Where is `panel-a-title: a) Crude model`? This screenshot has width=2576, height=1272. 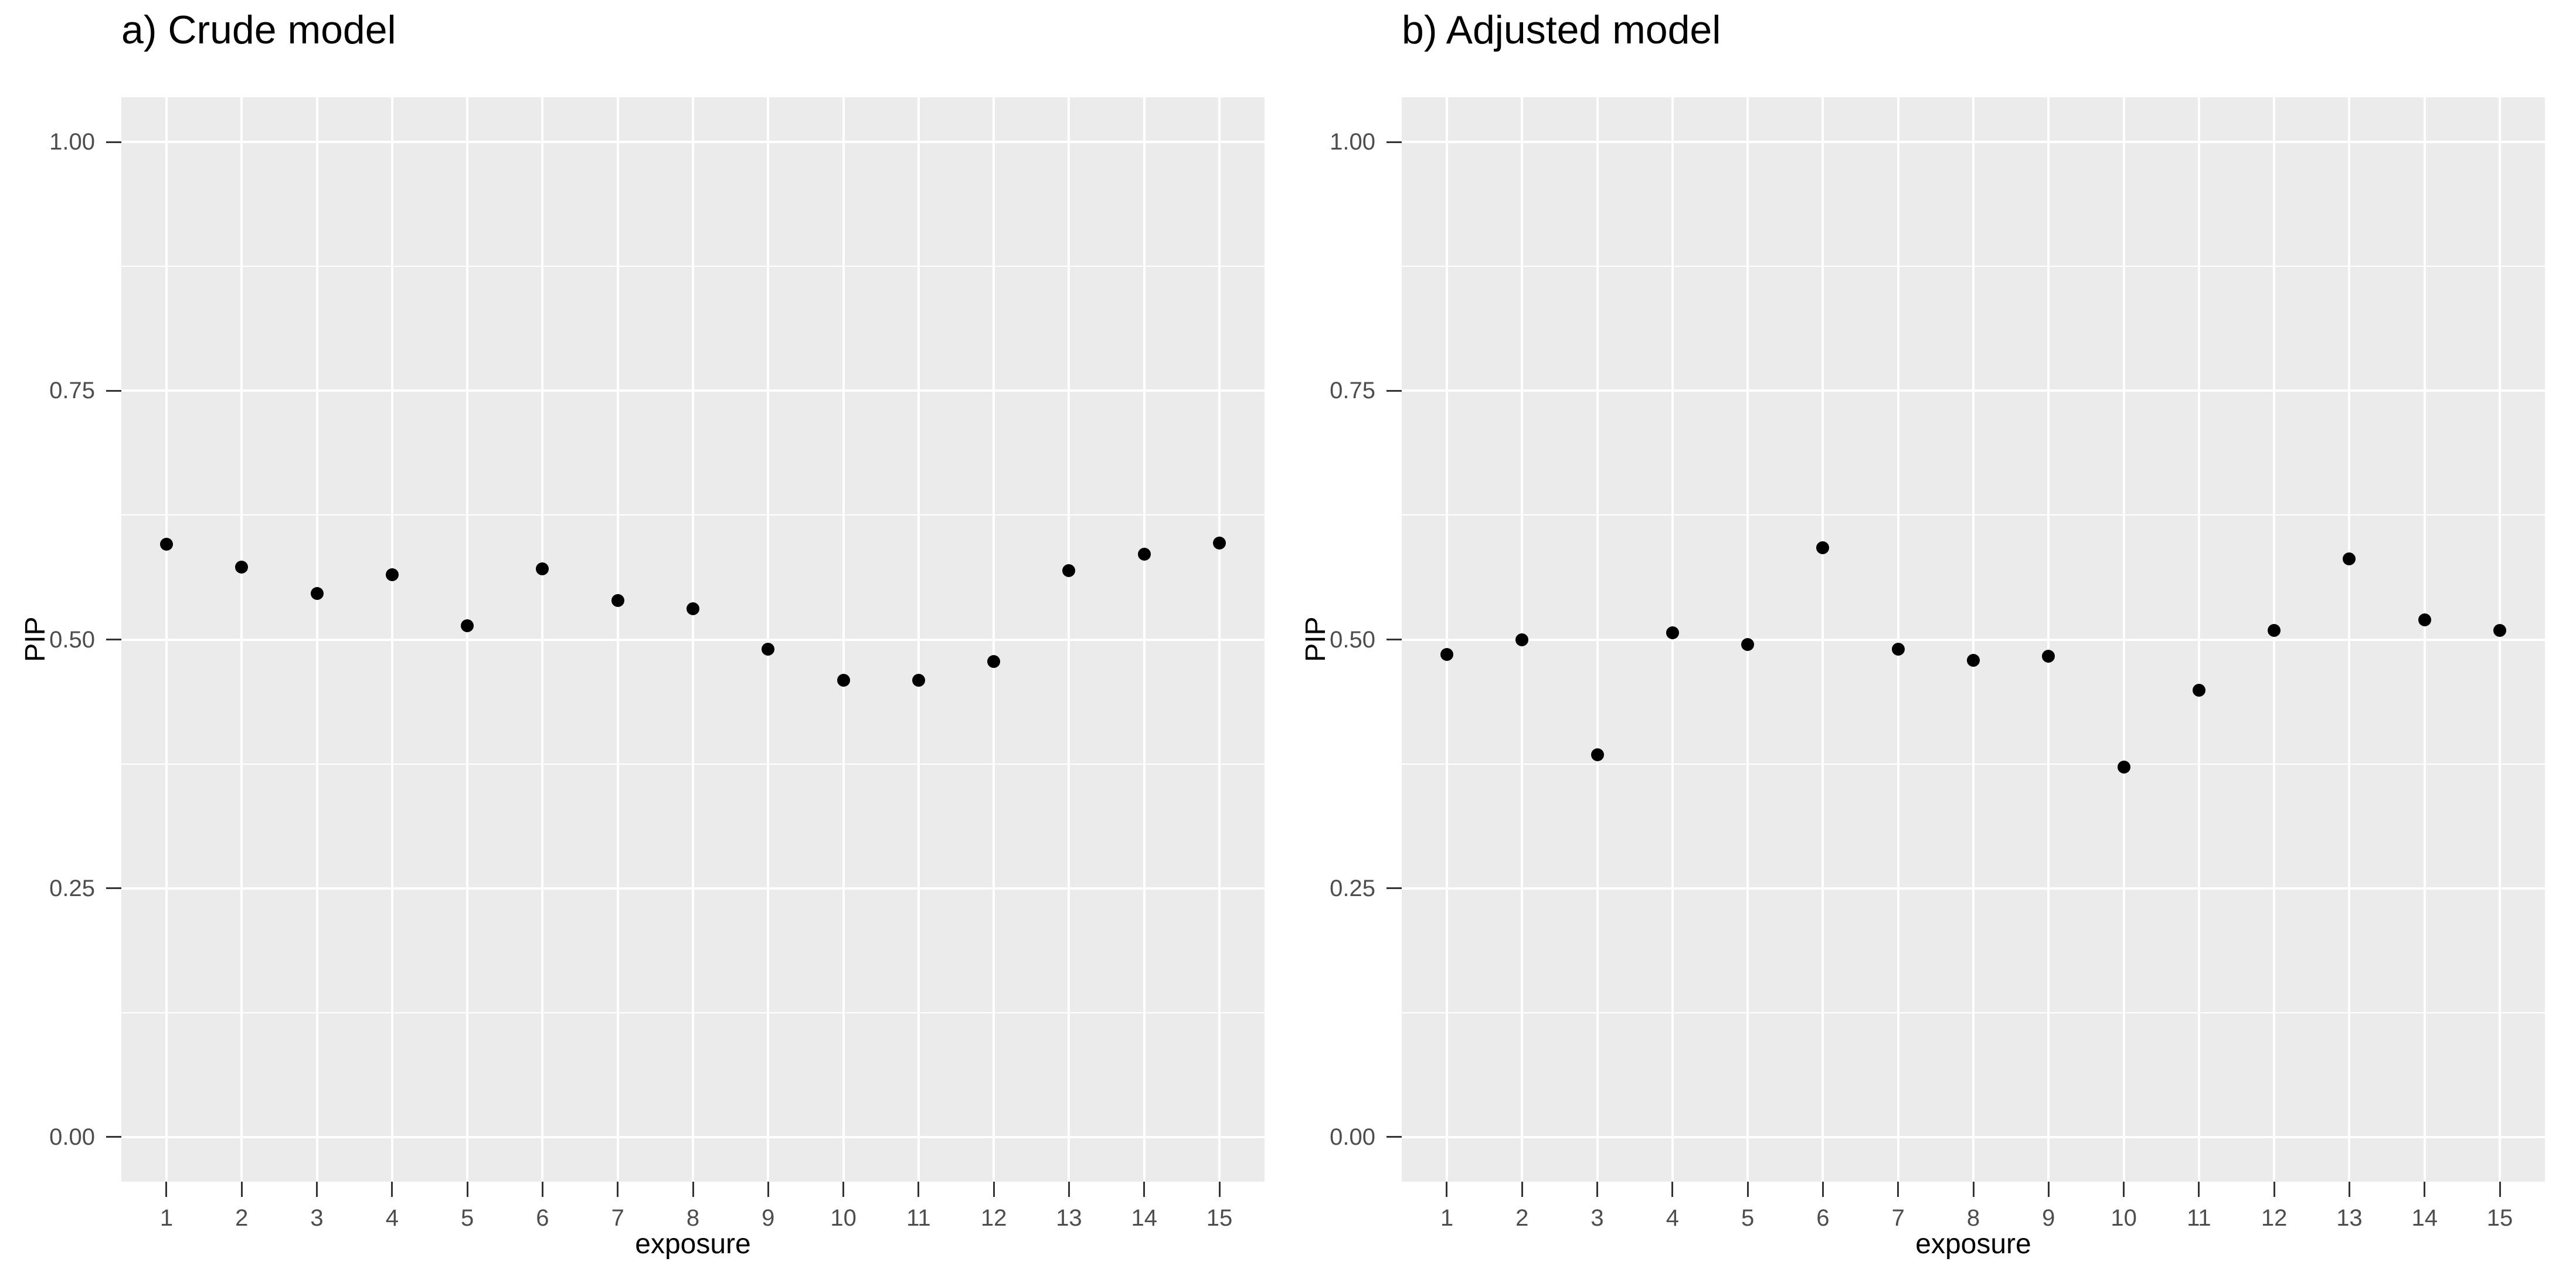 panel-a-title: a) Crude model is located at coordinates (258, 30).